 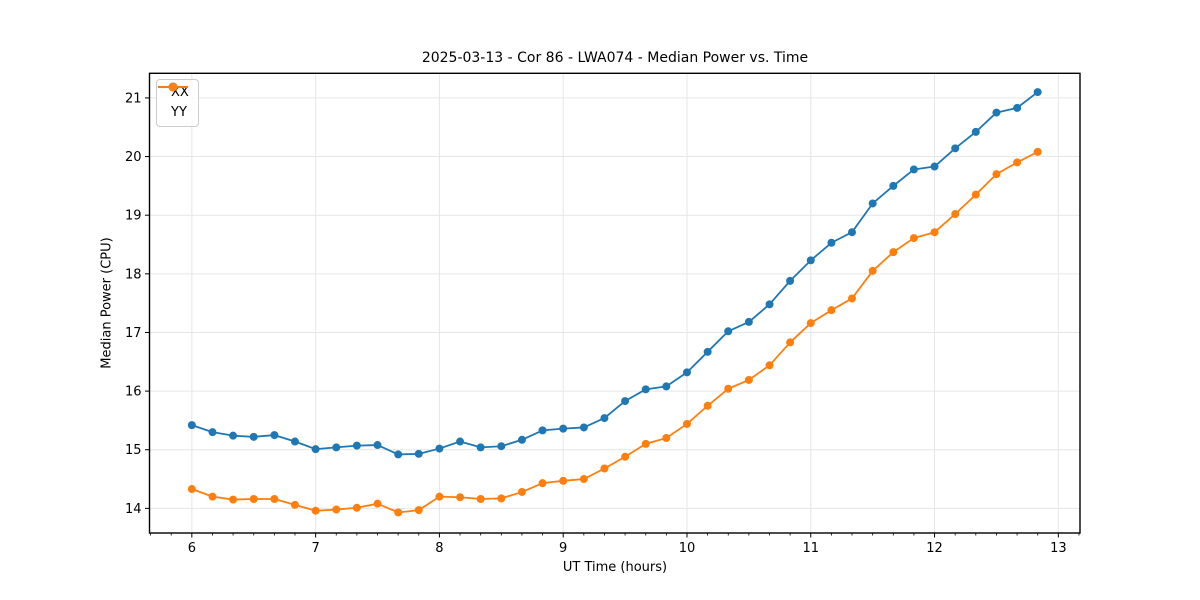 I want to click on y-tick-label: 18, so click(x=133, y=274).